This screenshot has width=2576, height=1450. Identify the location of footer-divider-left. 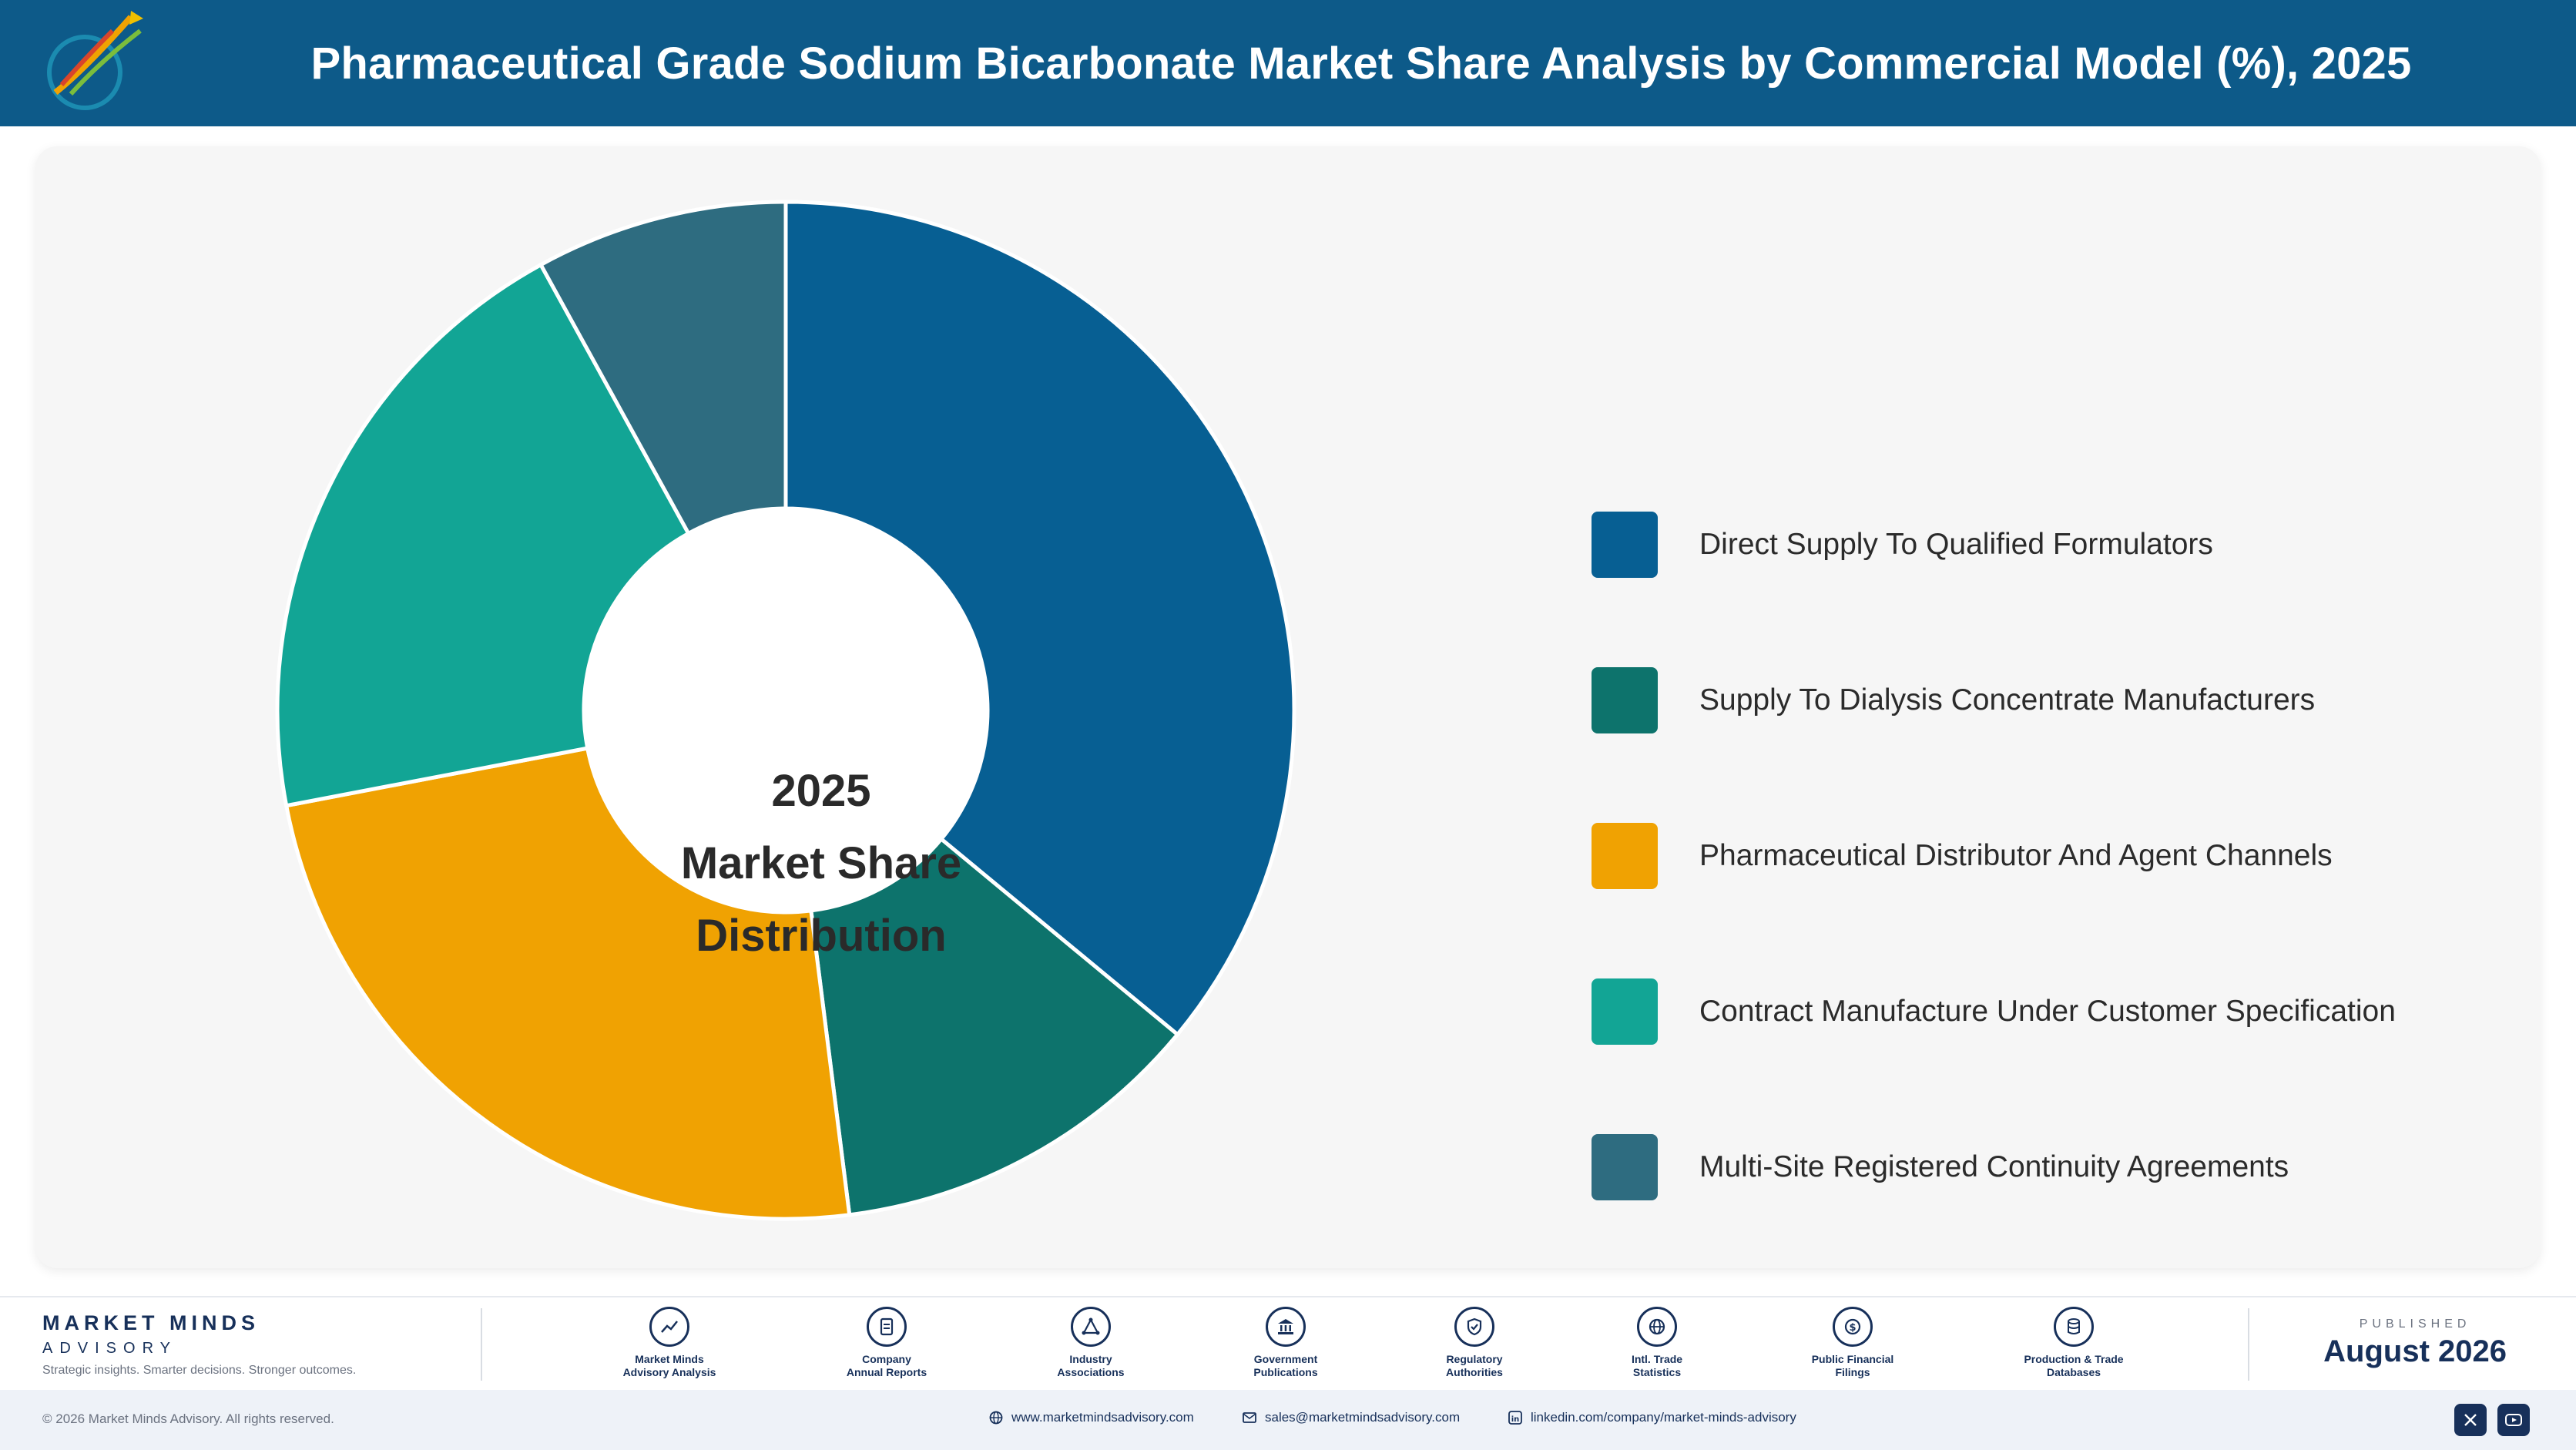
(481, 1344).